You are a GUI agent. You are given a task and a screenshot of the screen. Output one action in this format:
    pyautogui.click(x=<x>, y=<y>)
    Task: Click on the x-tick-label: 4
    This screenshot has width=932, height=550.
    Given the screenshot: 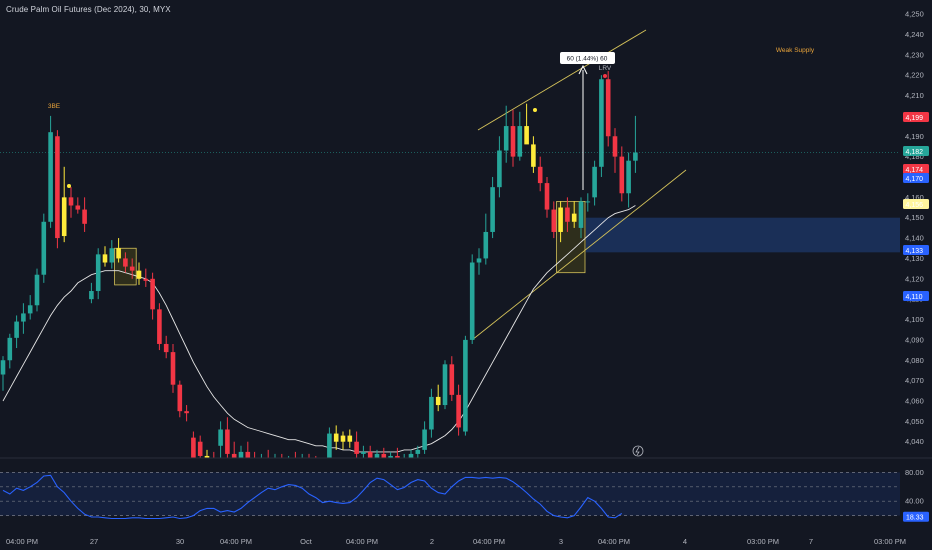 What is the action you would take?
    pyautogui.click(x=685, y=541)
    